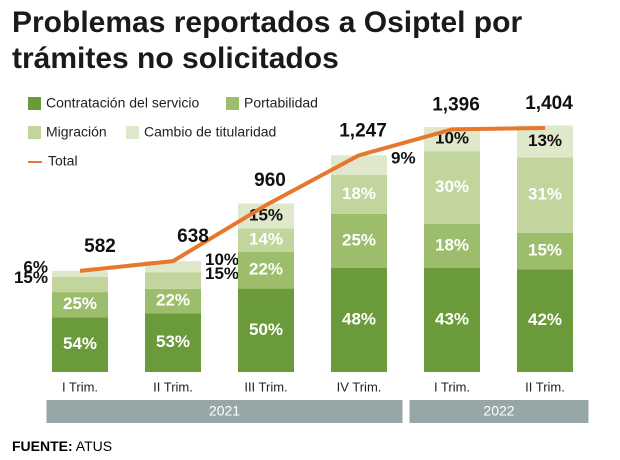 The height and width of the screenshot is (460, 620). I want to click on data-label: 10%, so click(222, 259).